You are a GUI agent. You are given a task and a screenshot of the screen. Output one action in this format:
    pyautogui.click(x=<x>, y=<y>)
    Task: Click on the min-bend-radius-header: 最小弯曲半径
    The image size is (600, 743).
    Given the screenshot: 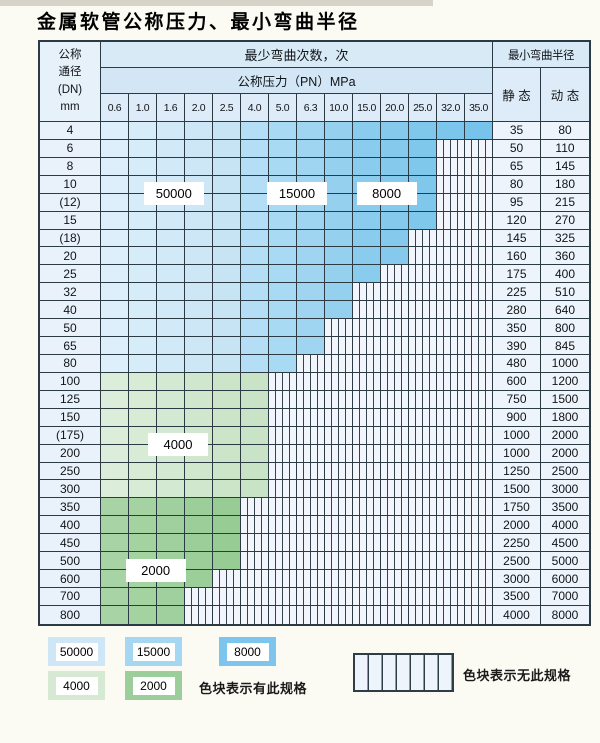 What is the action you would take?
    pyautogui.click(x=541, y=55)
    